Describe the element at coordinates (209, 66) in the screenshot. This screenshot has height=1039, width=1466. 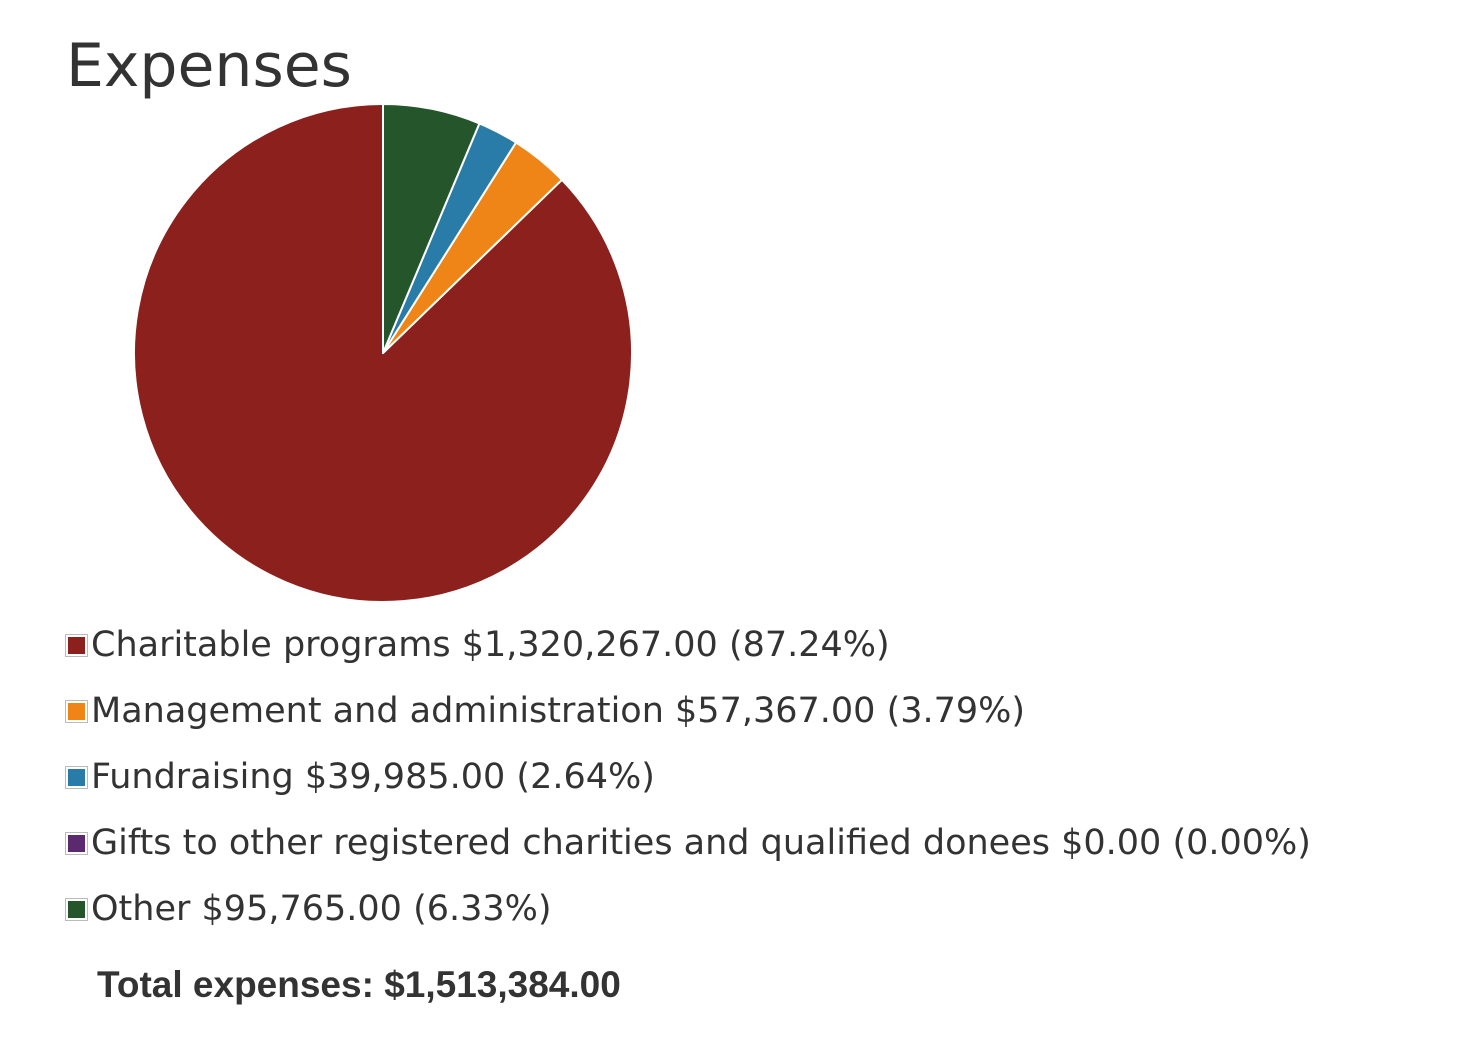
I see `chart-title: Expenses` at that location.